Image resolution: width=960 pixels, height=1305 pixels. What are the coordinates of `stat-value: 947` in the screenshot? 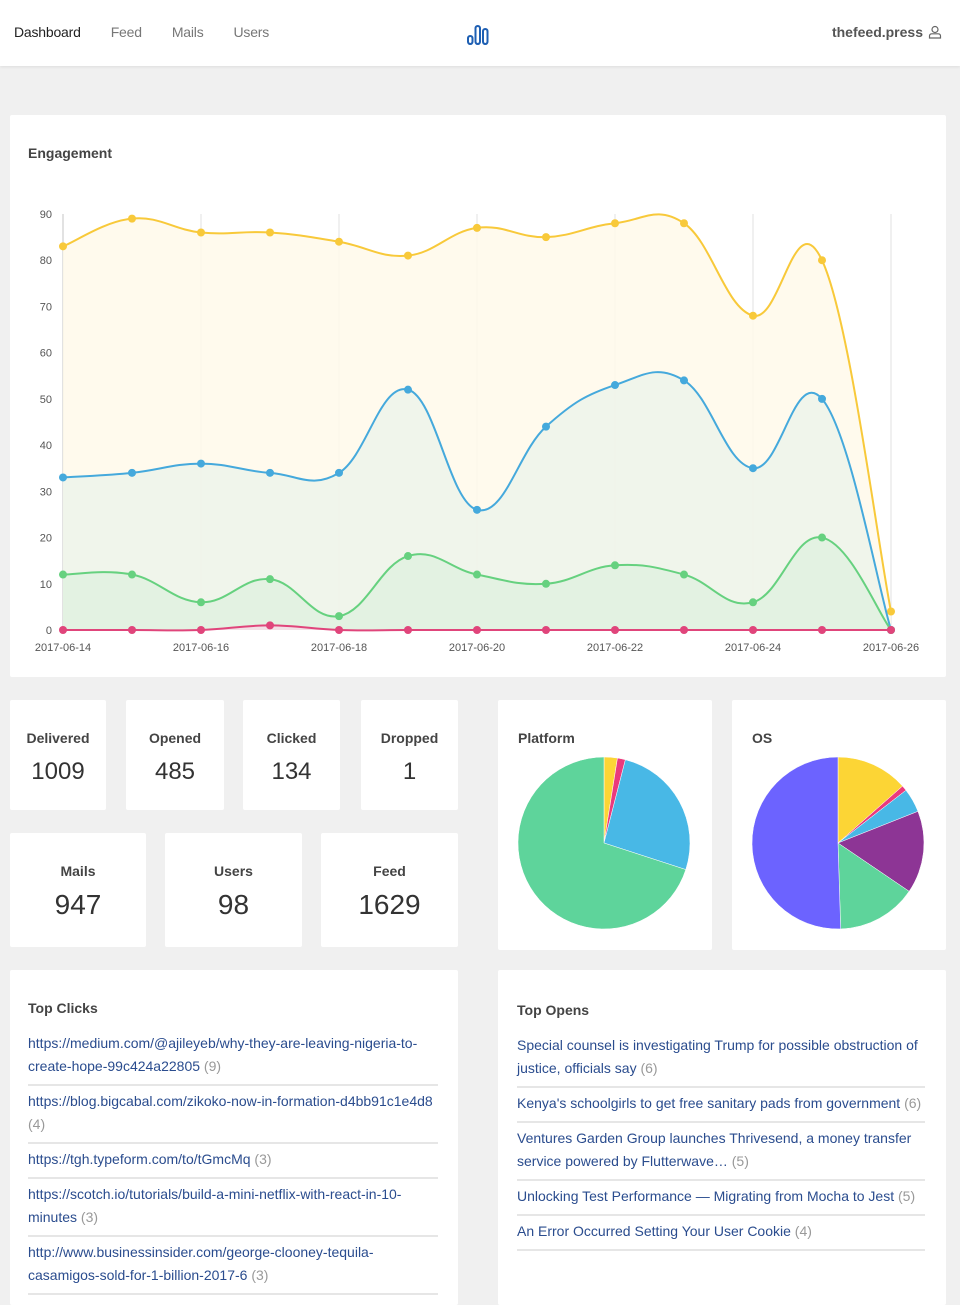 It's located at (78, 904).